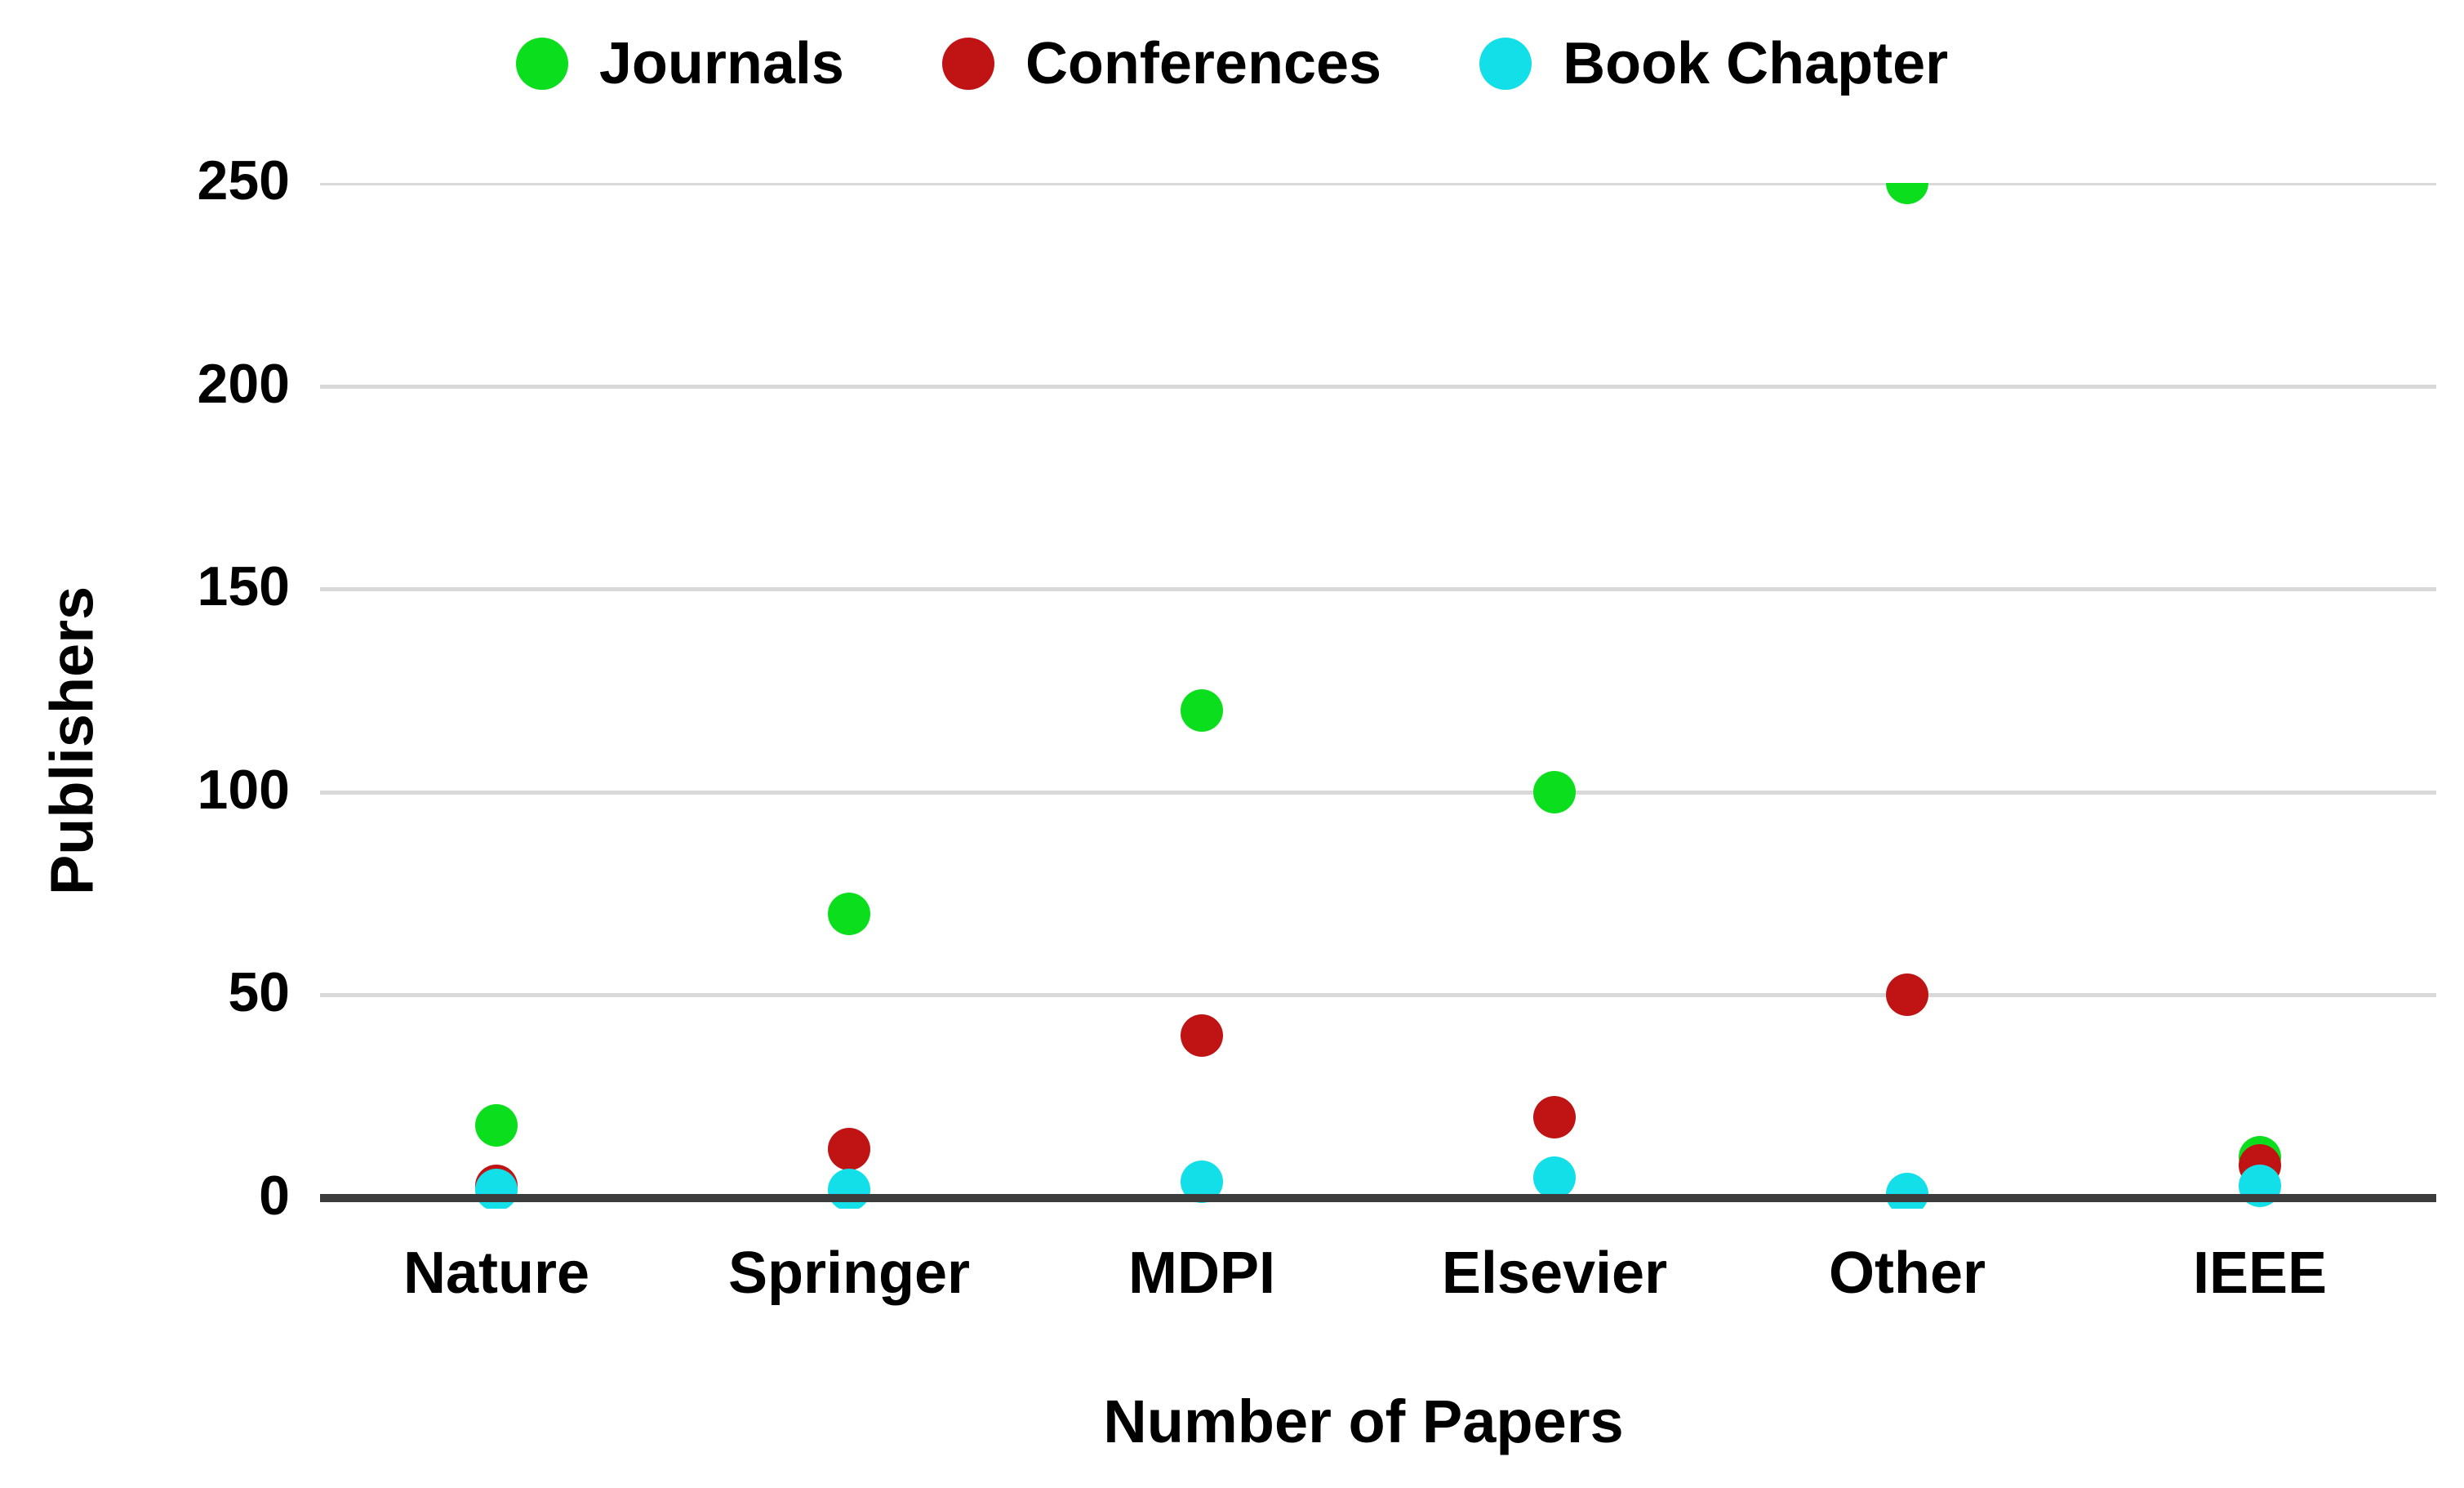  Describe the element at coordinates (497, 1273) in the screenshot. I see `x-category-label-nature: Nature` at that location.